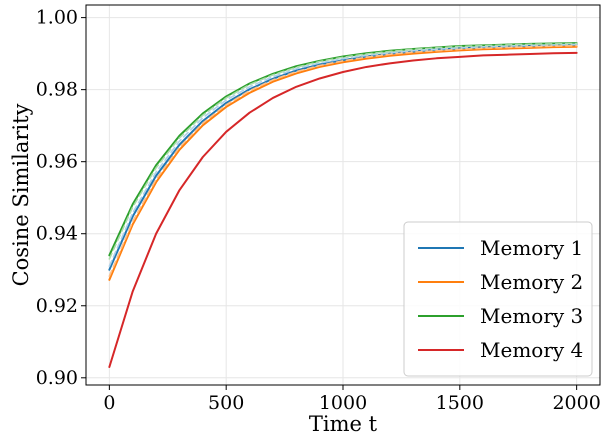 This screenshot has width=603, height=439. What do you see at coordinates (57, 234) in the screenshot?
I see `y-tick-label: 0.94` at bounding box center [57, 234].